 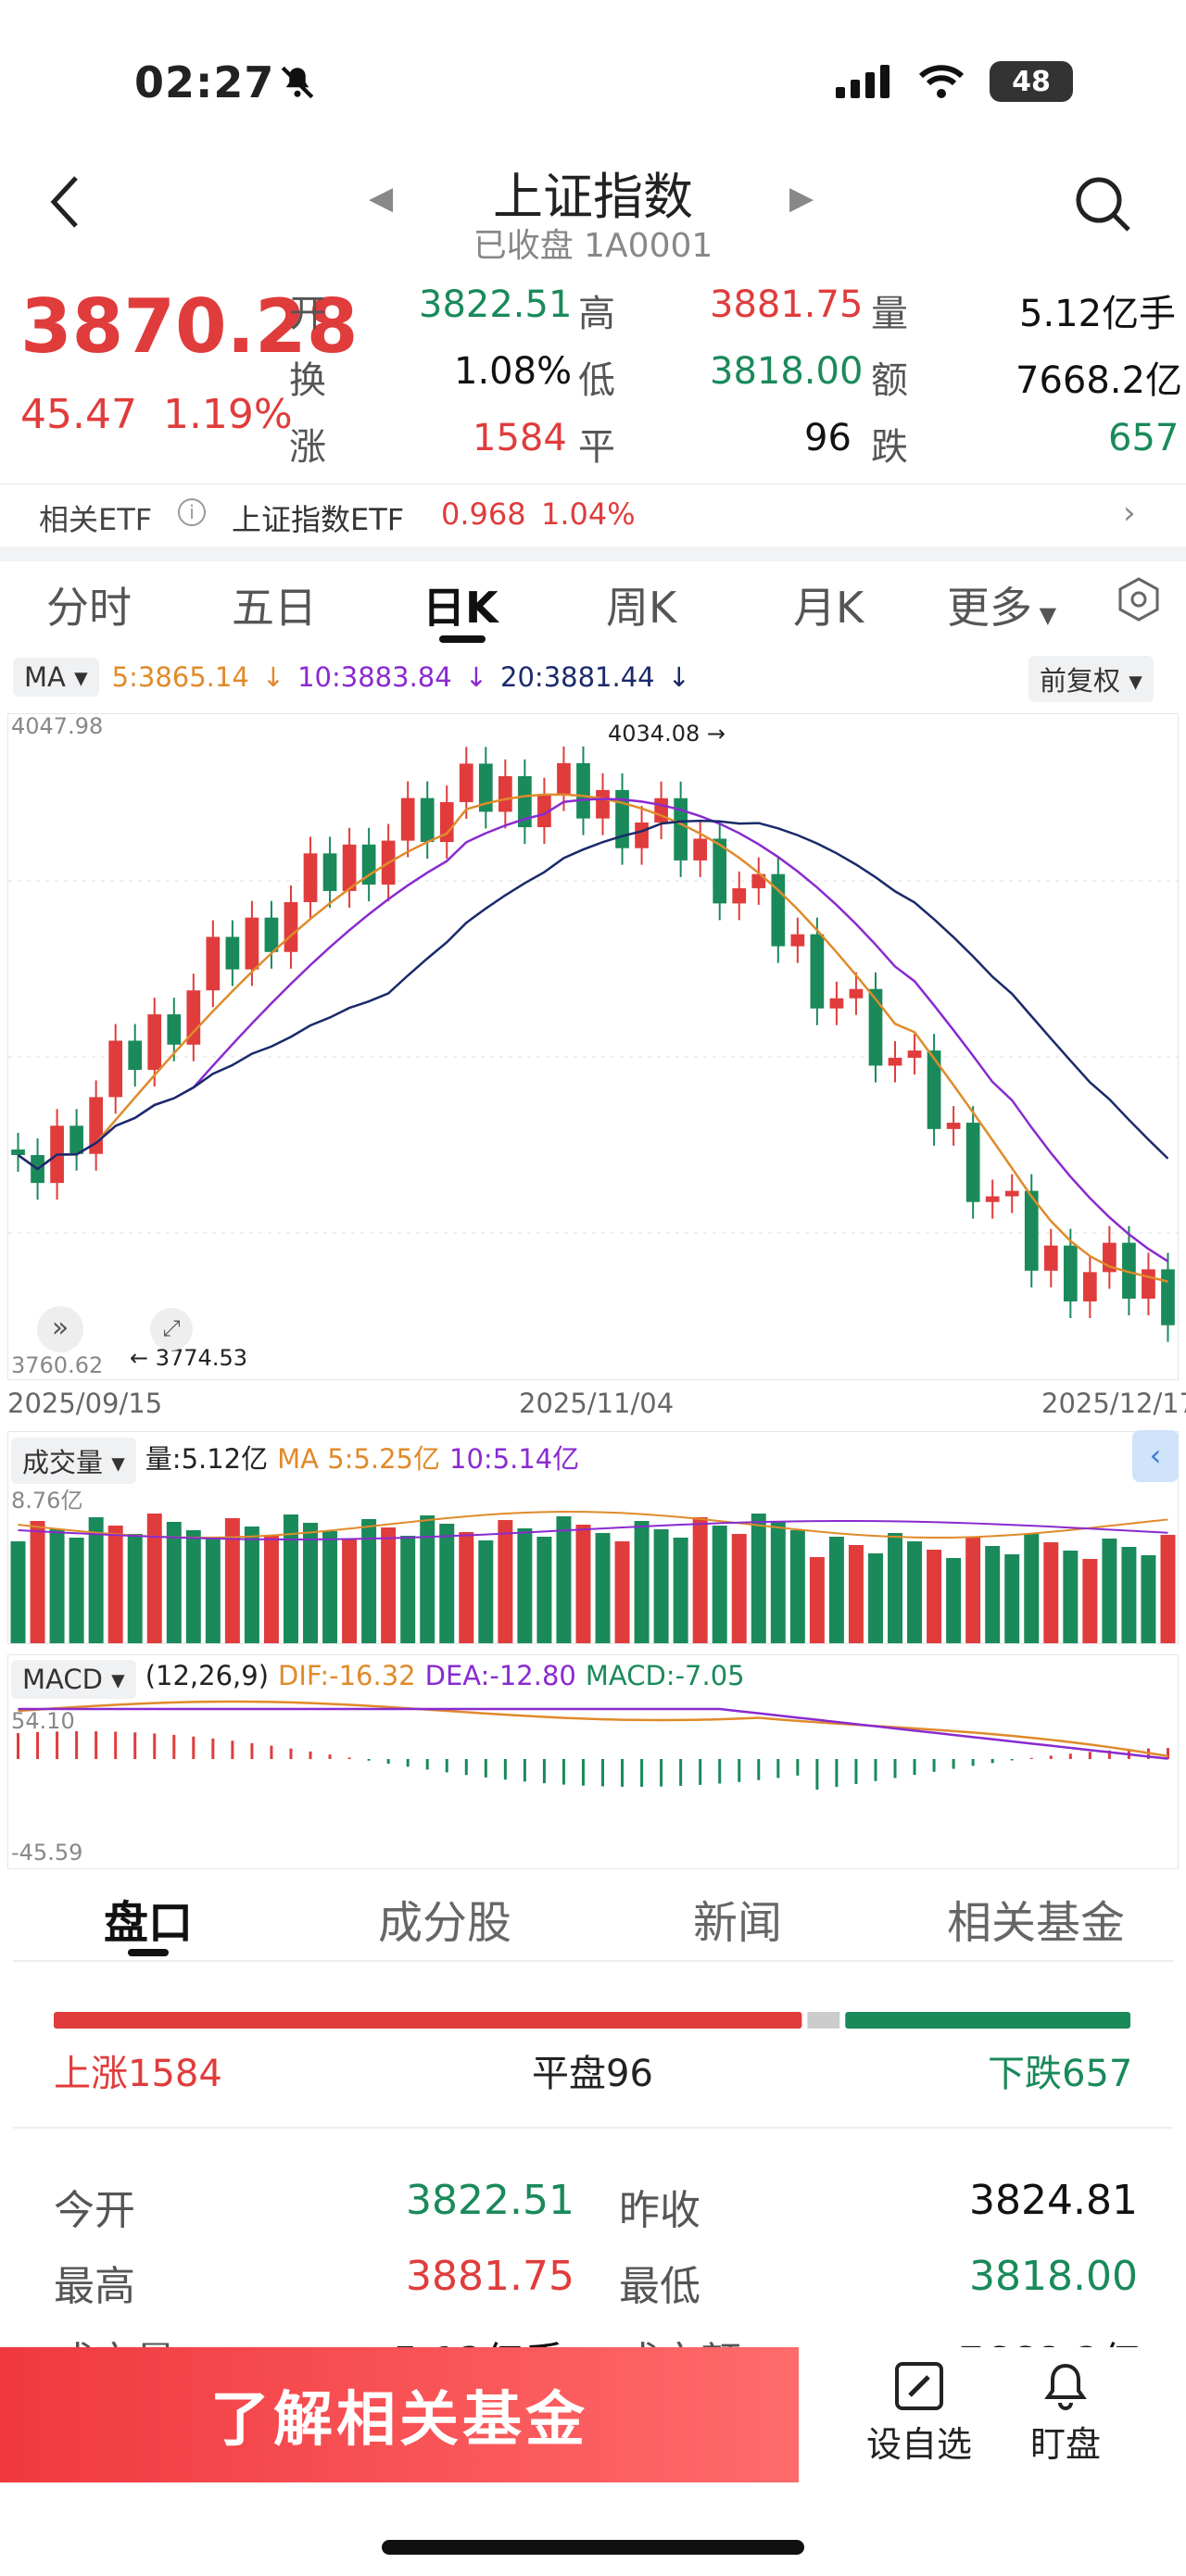 I want to click on tab-weekly-k: 周K, so click(x=641, y=608).